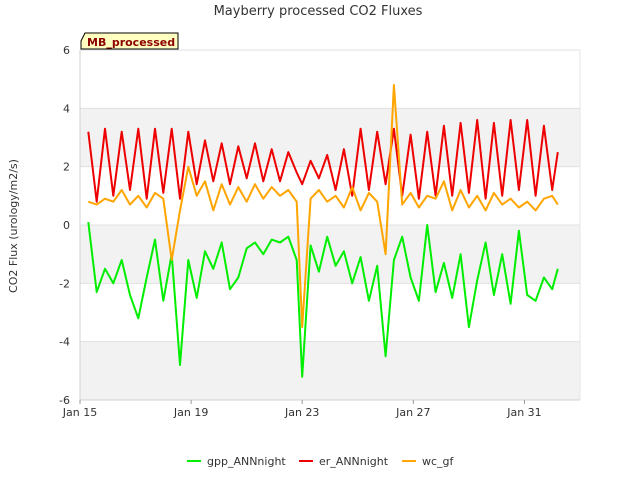  What do you see at coordinates (66, 225) in the screenshot?
I see `y-tick-label: 0` at bounding box center [66, 225].